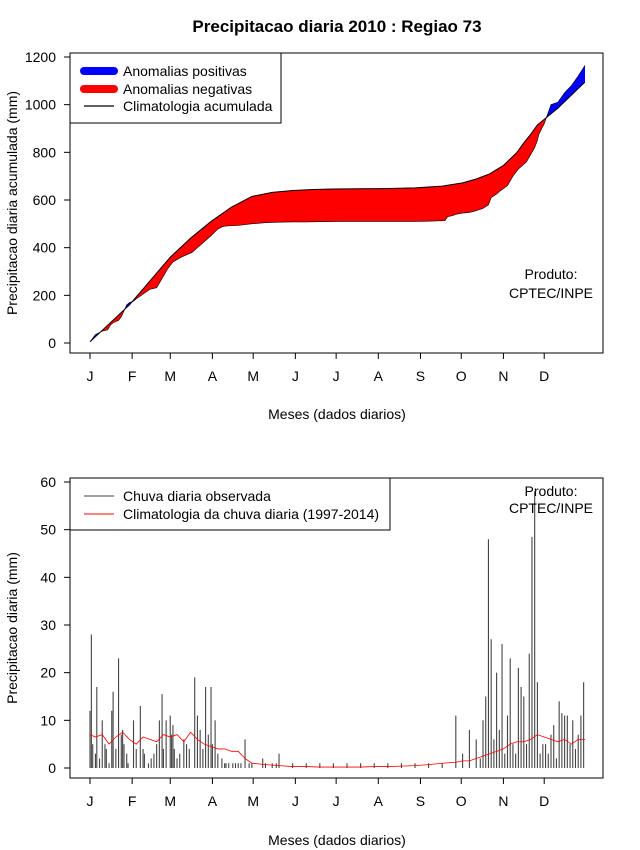 The height and width of the screenshot is (850, 640). I want to click on chart-title: Precipitacao diaria 2010 : Regiao 73, so click(336, 26).